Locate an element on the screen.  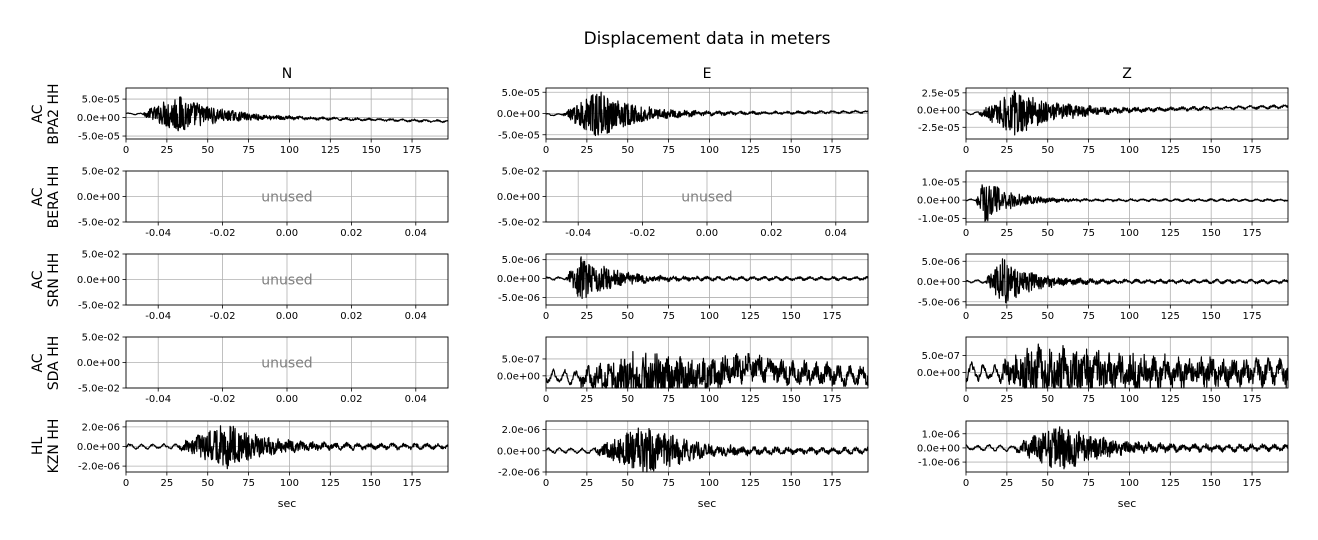
row-label-station-bera: BERA HH is located at coordinates (54, 197).